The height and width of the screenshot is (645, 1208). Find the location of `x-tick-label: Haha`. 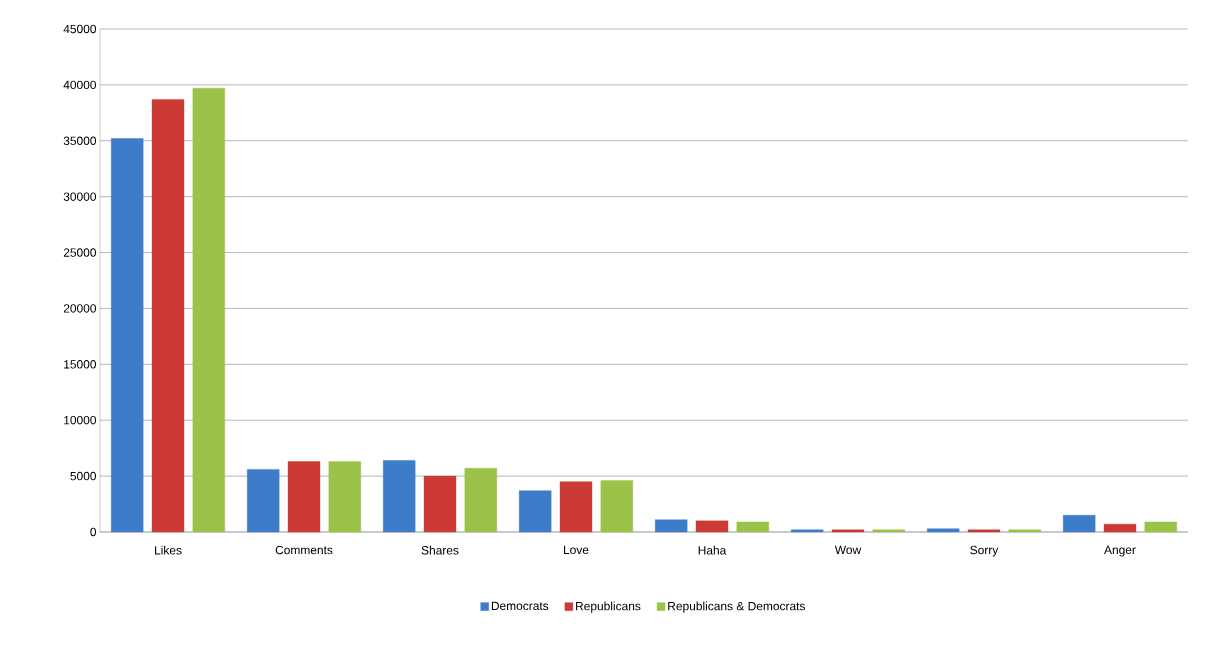

x-tick-label: Haha is located at coordinates (712, 550).